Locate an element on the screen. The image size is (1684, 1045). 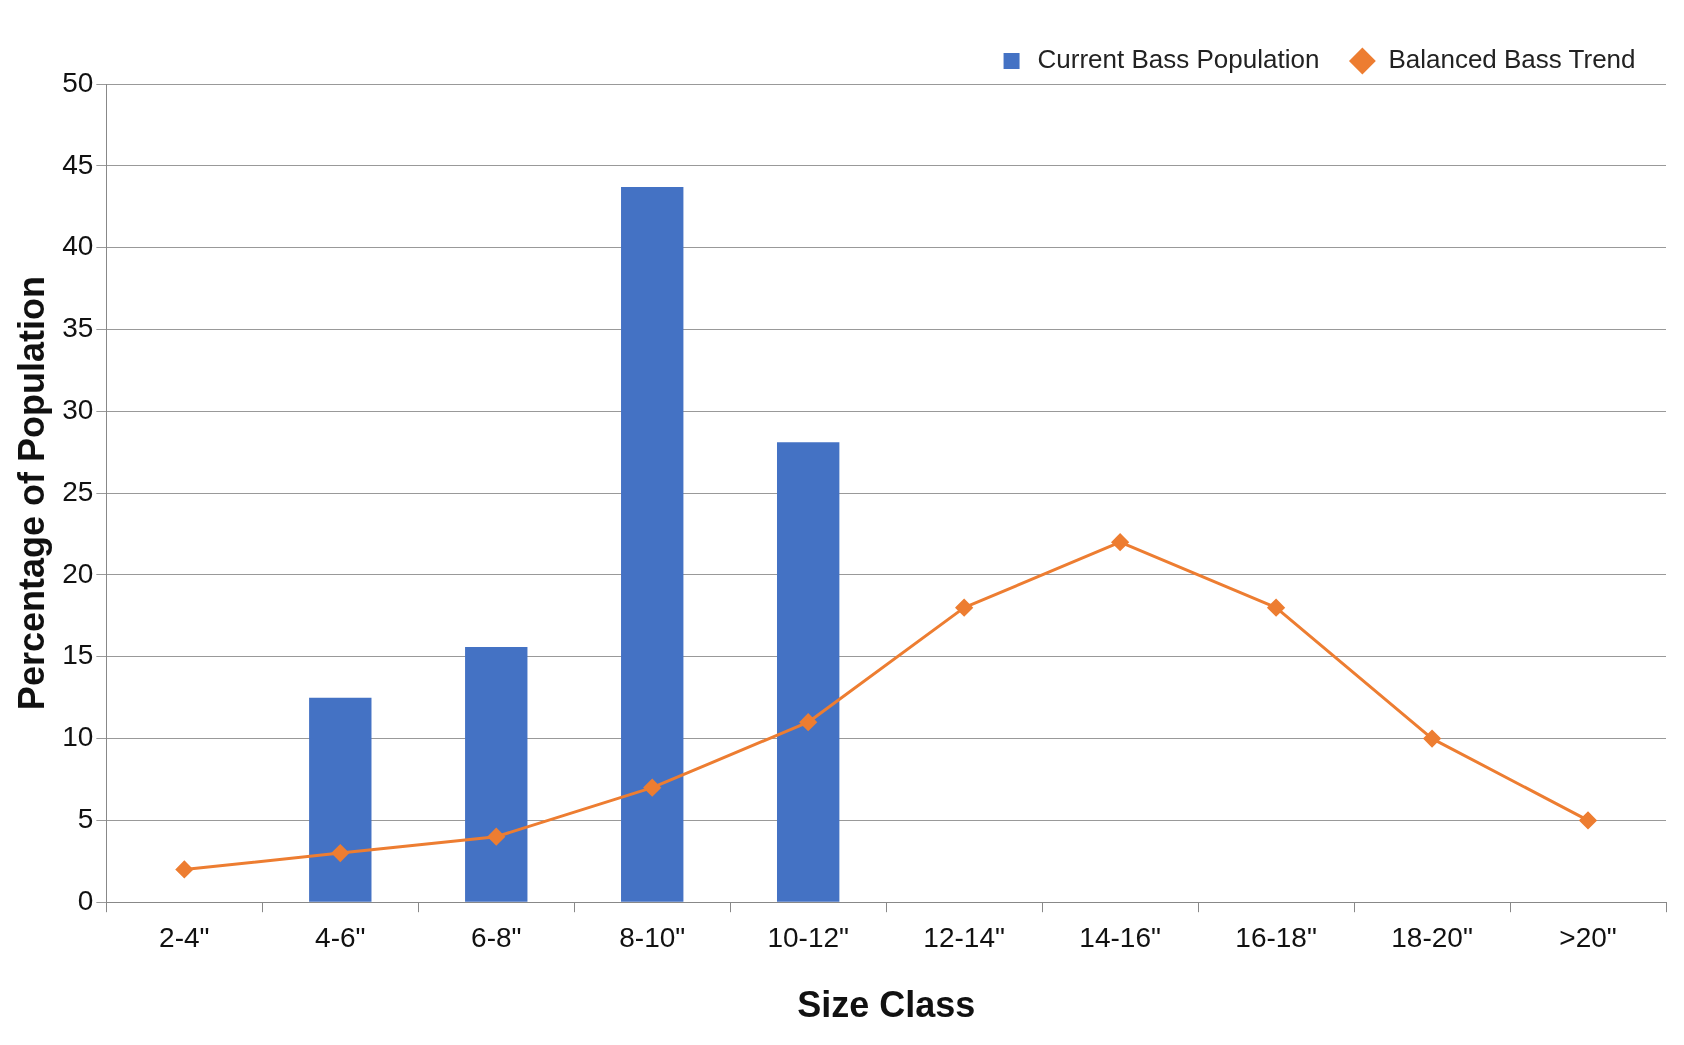
y-tick-label: 10 is located at coordinates (78, 737).